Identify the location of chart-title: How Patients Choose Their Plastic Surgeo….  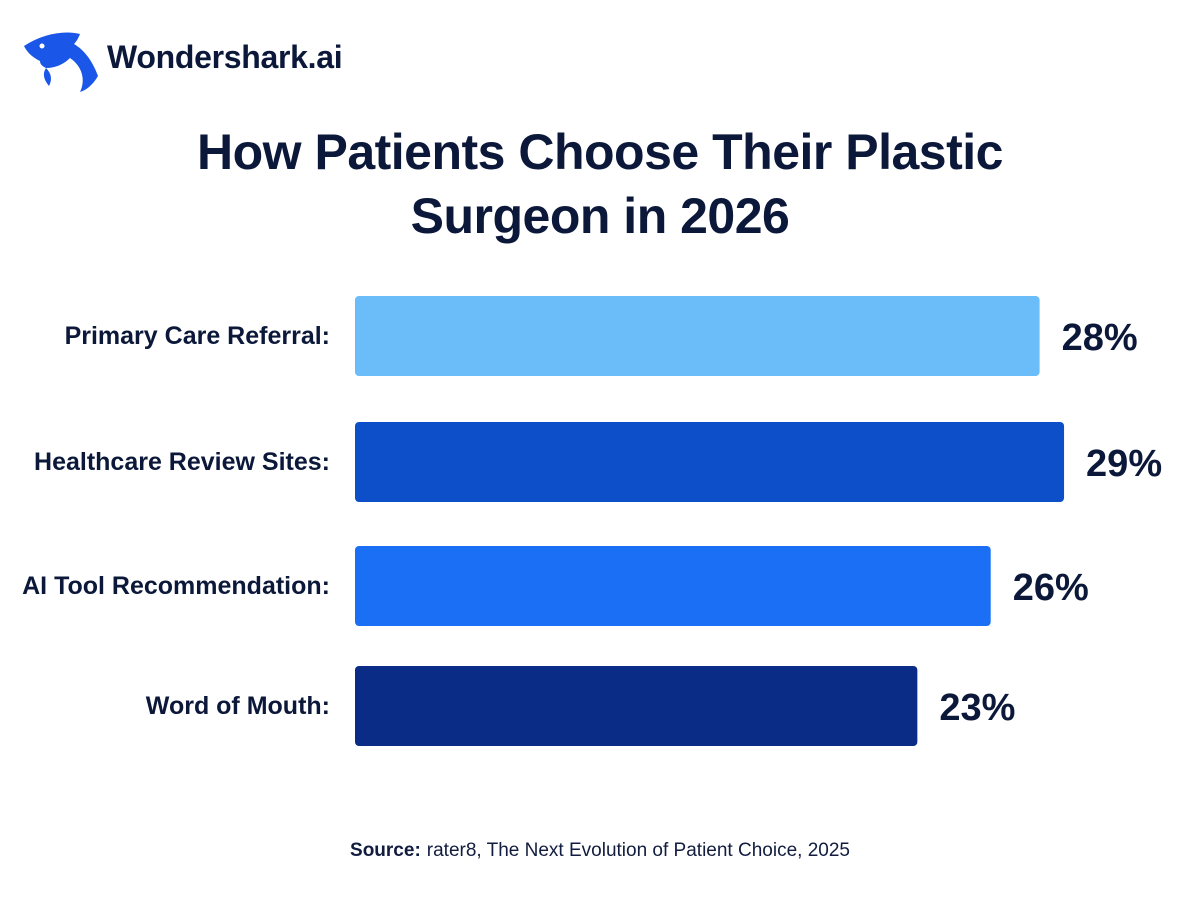
(600, 184).